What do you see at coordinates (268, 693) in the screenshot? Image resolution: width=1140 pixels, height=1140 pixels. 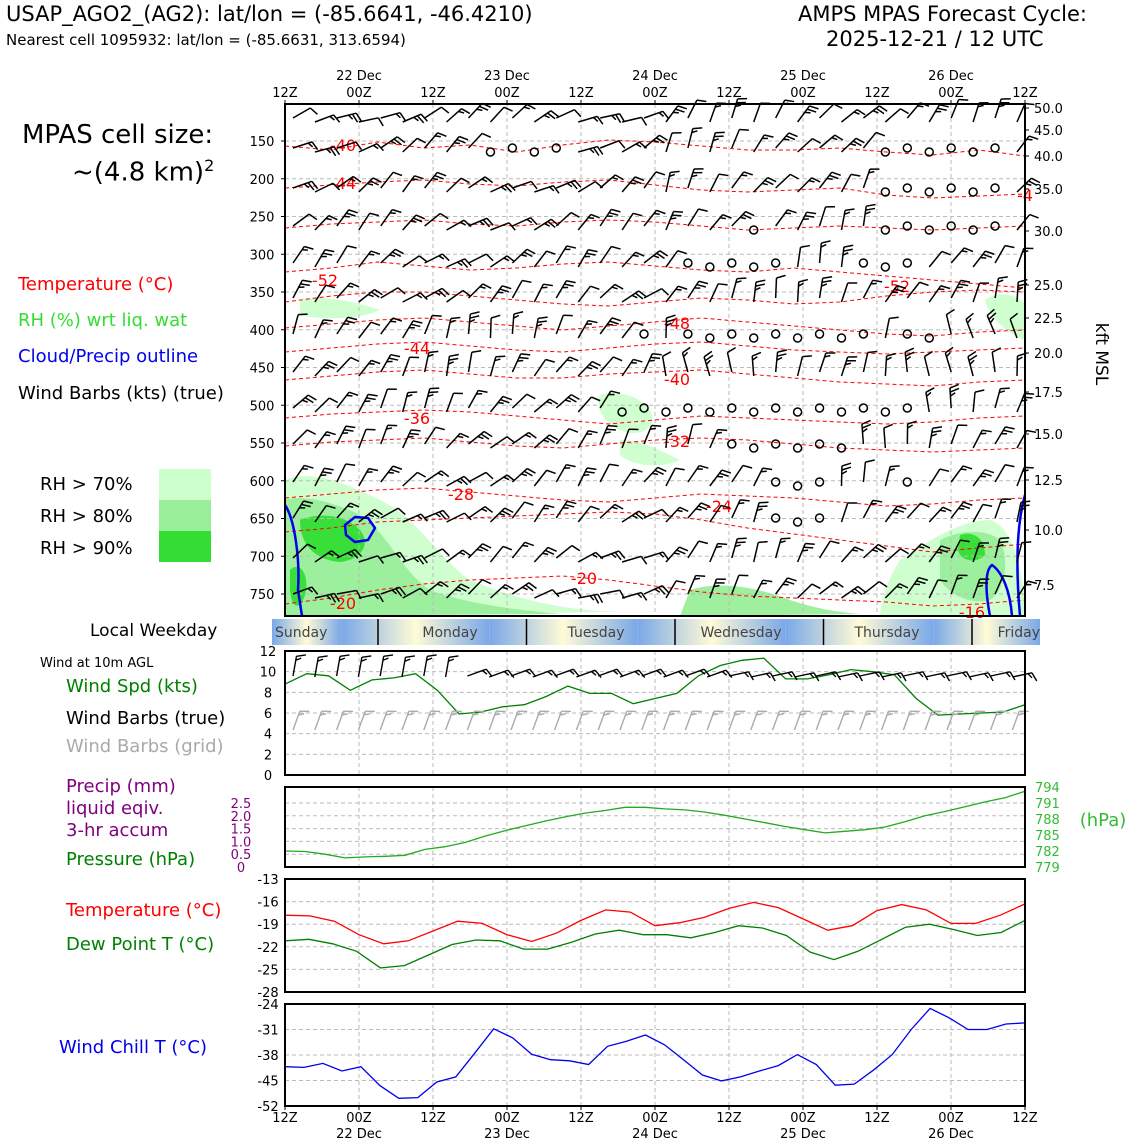 I see `wind-speed-tick-label: 8` at bounding box center [268, 693].